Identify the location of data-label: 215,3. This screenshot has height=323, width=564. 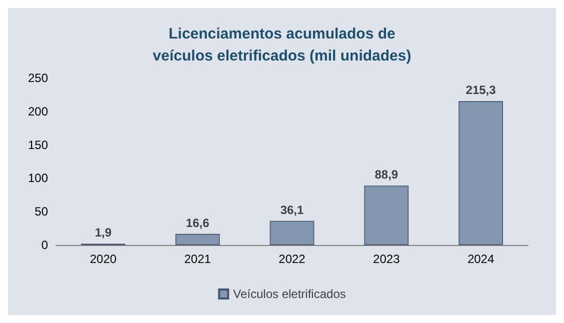
(481, 90).